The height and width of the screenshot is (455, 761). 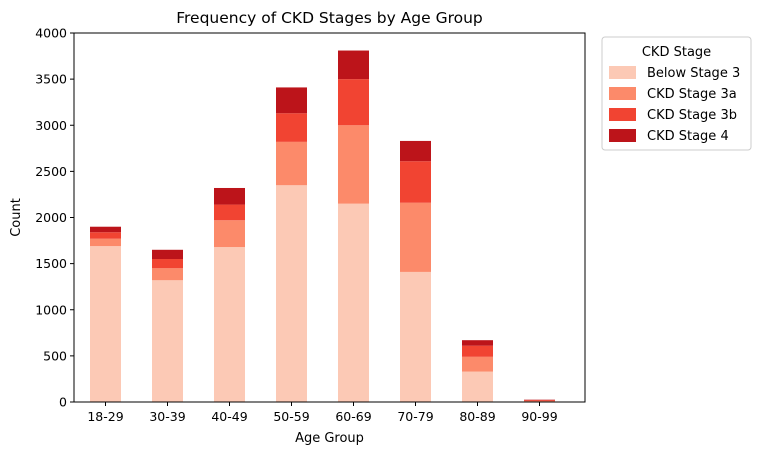 What do you see at coordinates (415, 416) in the screenshot?
I see `x-tick-label: 70-79` at bounding box center [415, 416].